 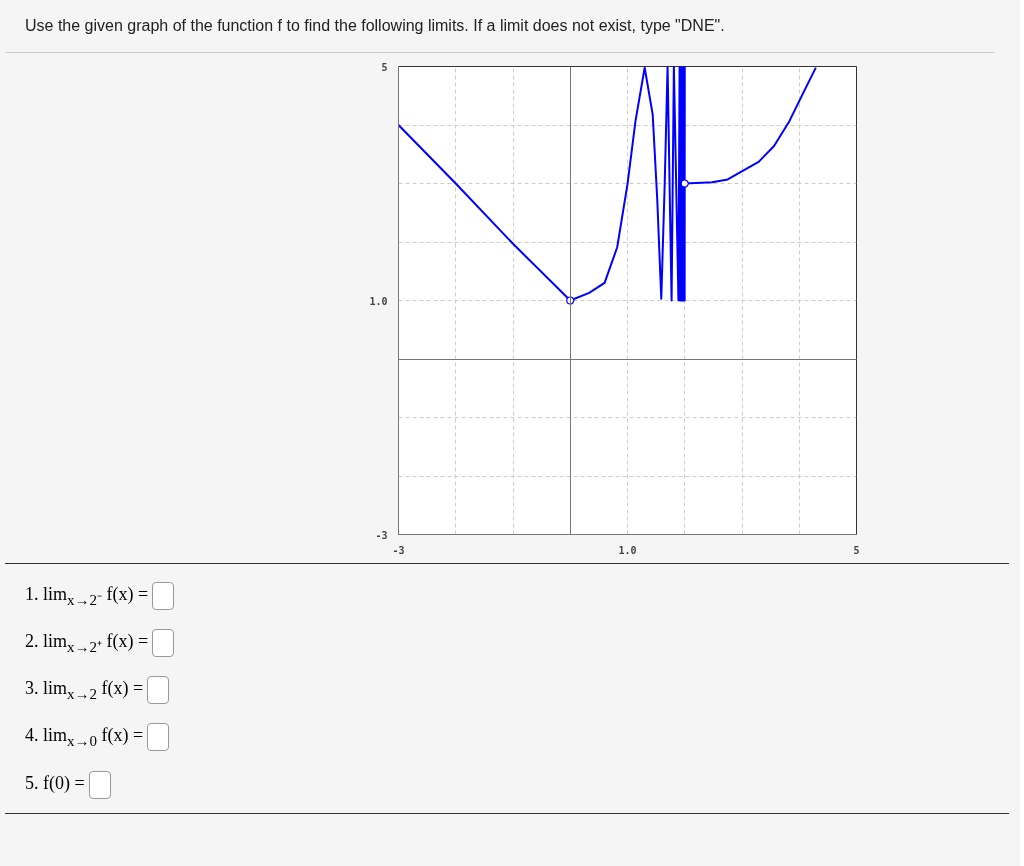 What do you see at coordinates (378, 301) in the screenshot?
I see `y-tick-label: 1.0` at bounding box center [378, 301].